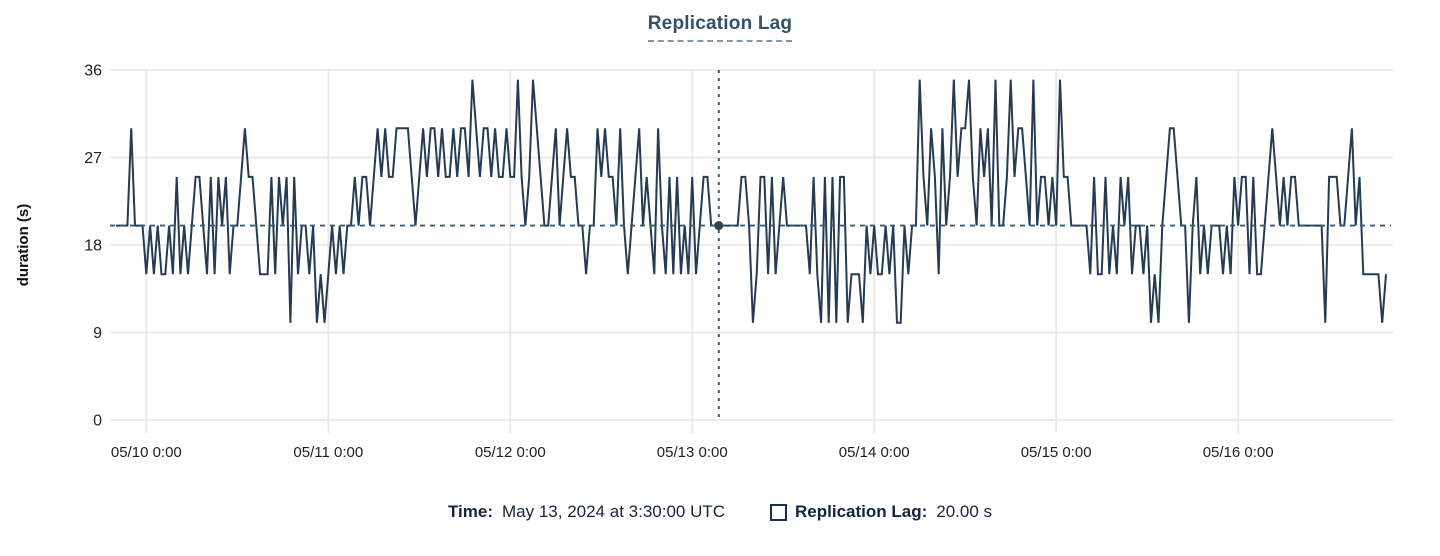 This screenshot has width=1440, height=556. Describe the element at coordinates (719, 226) in the screenshot. I see `crosshair-point` at that location.